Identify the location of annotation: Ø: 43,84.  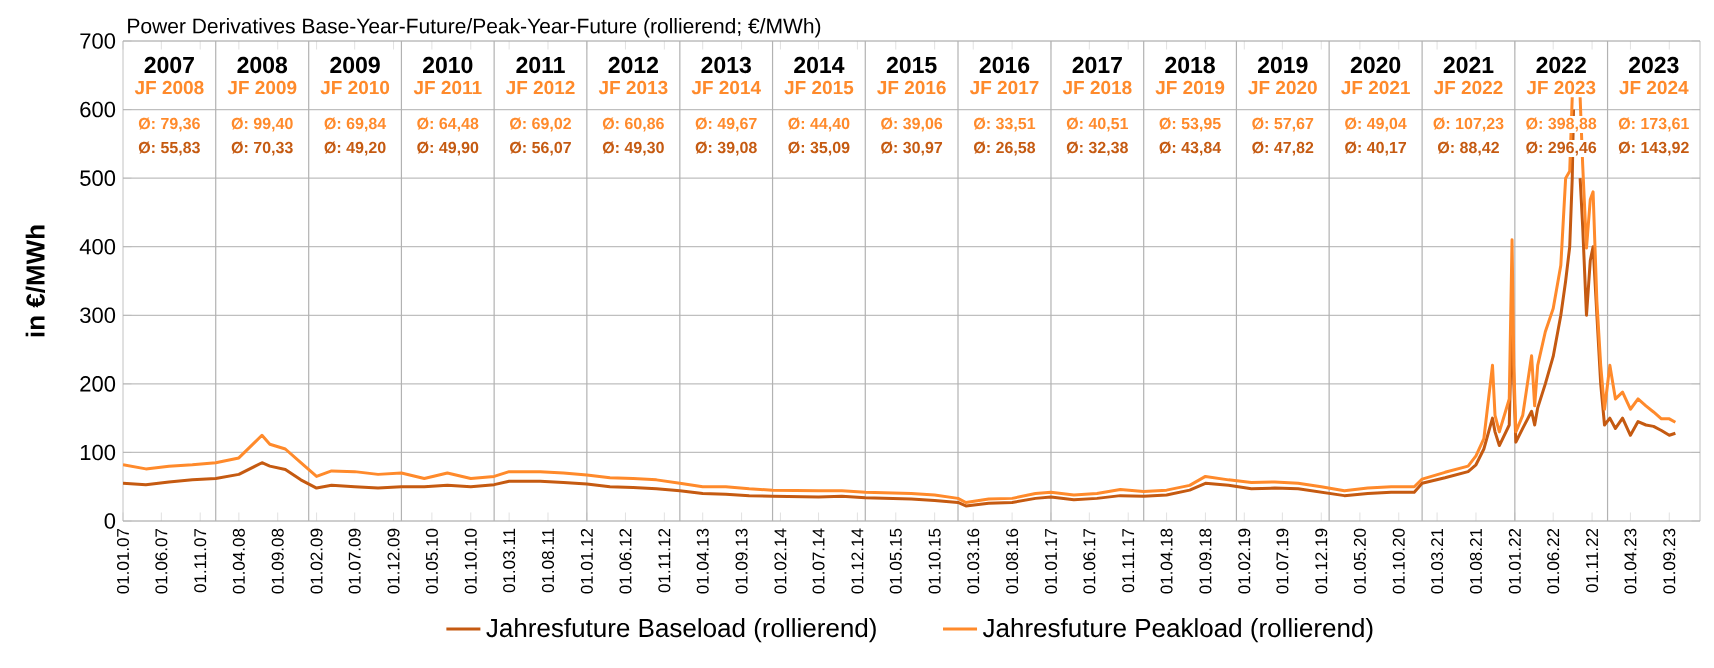
(1190, 148).